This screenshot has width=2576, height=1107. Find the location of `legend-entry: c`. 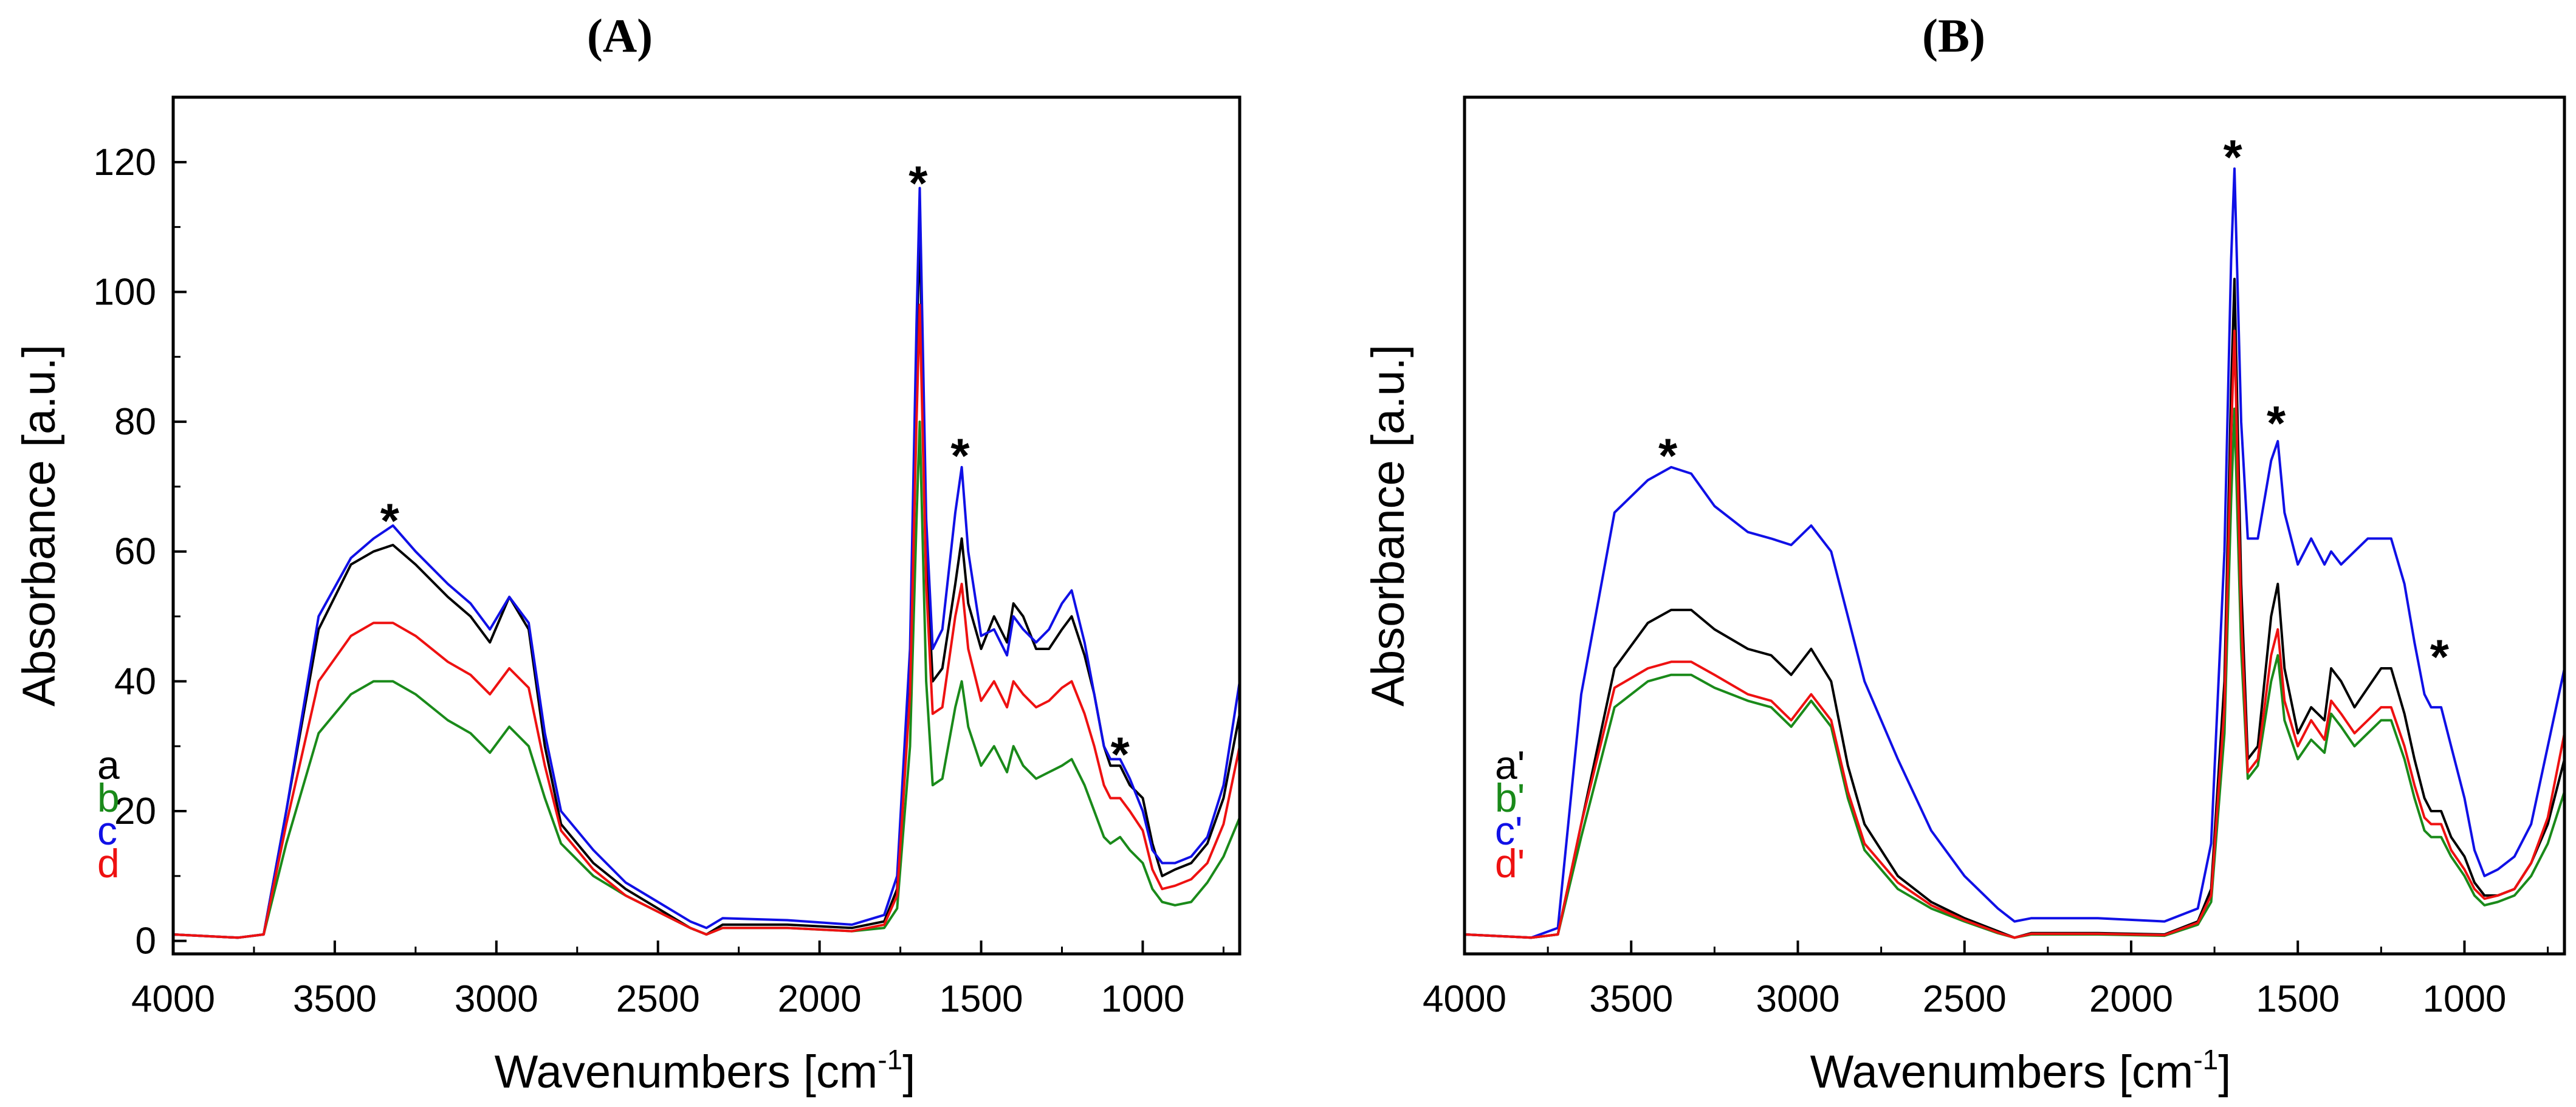

legend-entry: c is located at coordinates (107, 830).